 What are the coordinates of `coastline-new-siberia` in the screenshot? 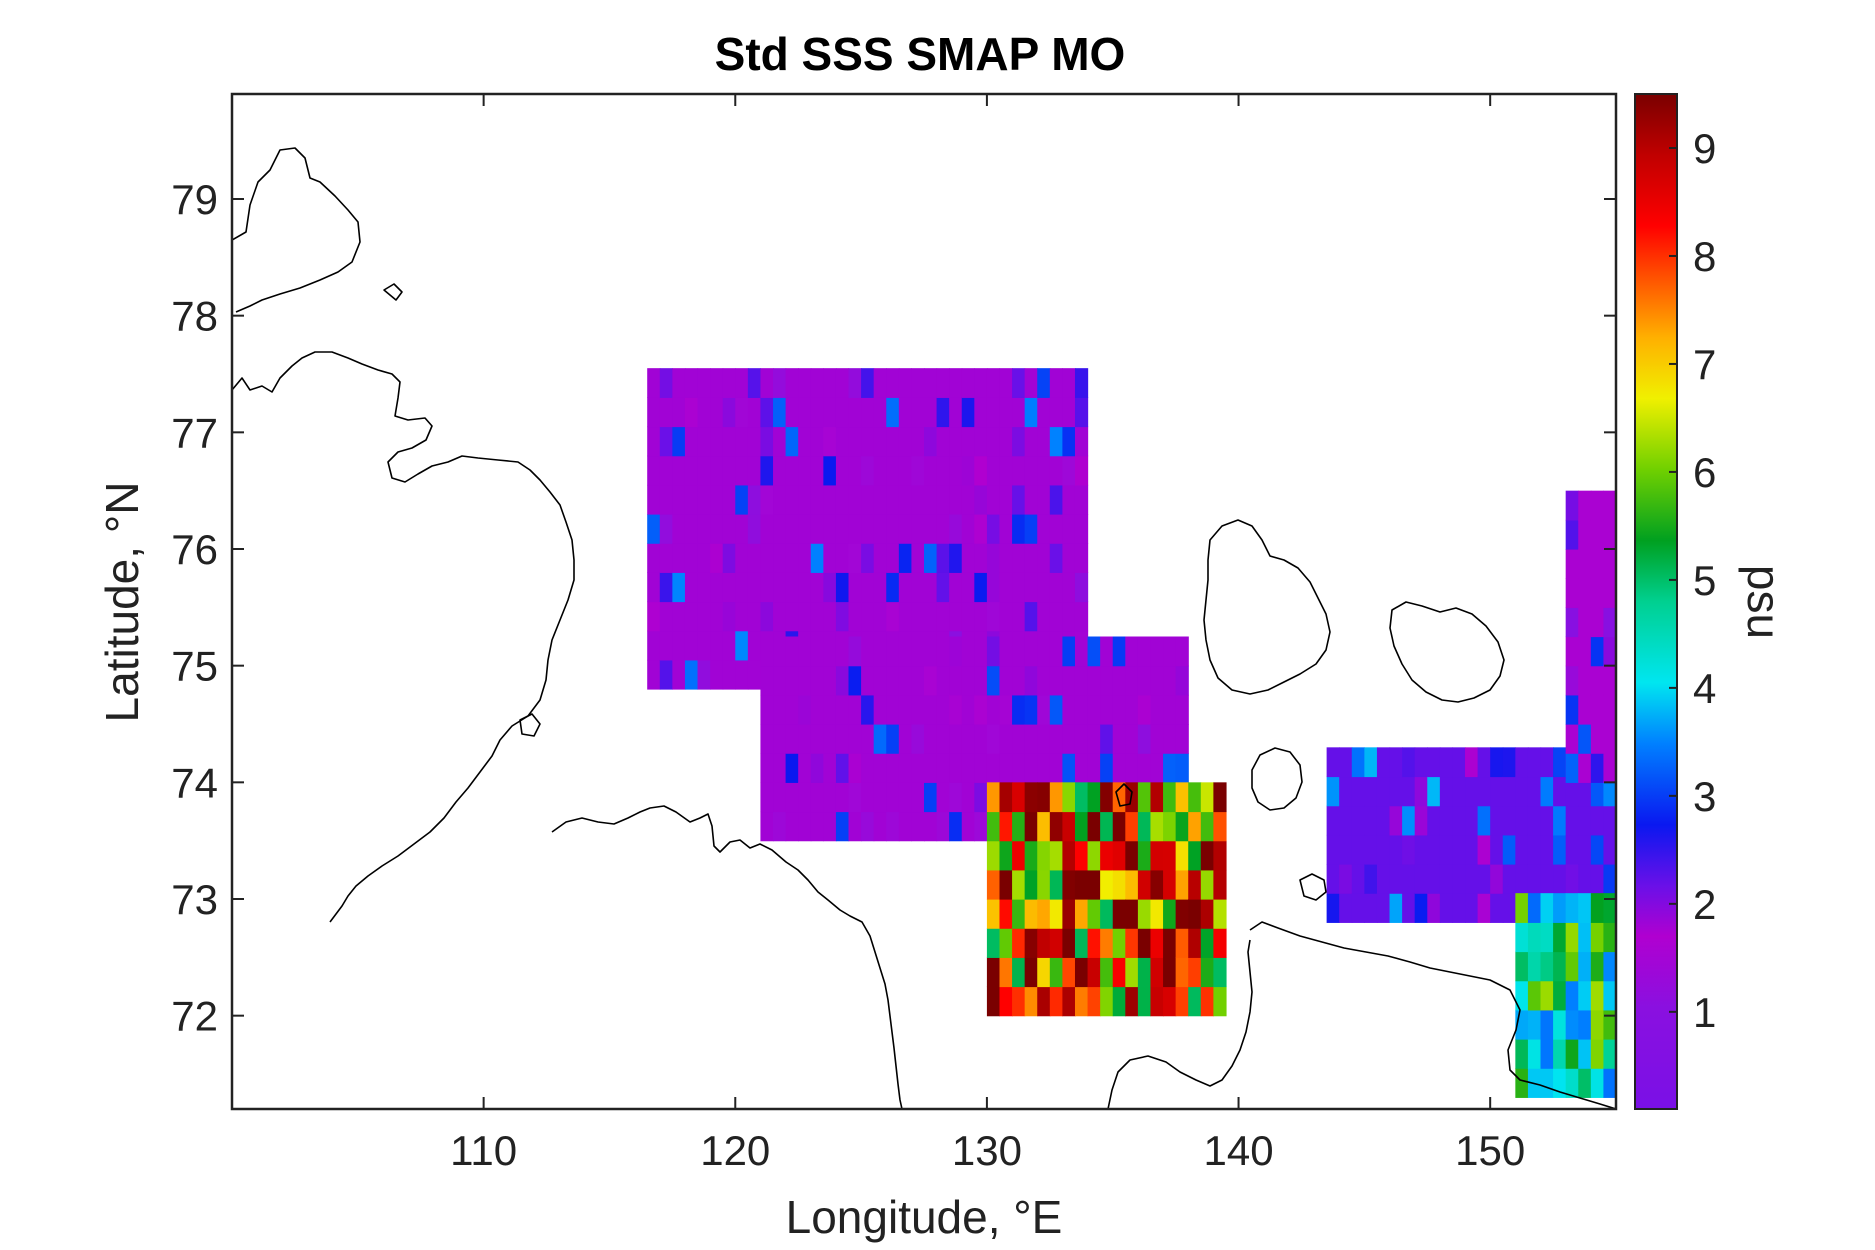 It's located at (1447, 652).